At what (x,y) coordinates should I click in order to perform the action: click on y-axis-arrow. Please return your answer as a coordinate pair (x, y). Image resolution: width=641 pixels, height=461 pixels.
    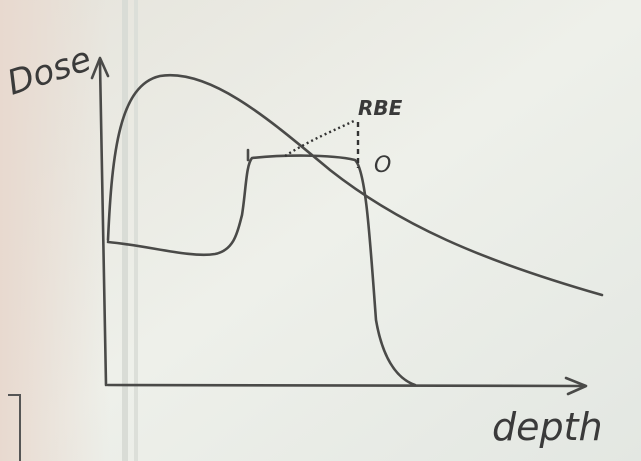
    Looking at the image, I should click on (100, 68).